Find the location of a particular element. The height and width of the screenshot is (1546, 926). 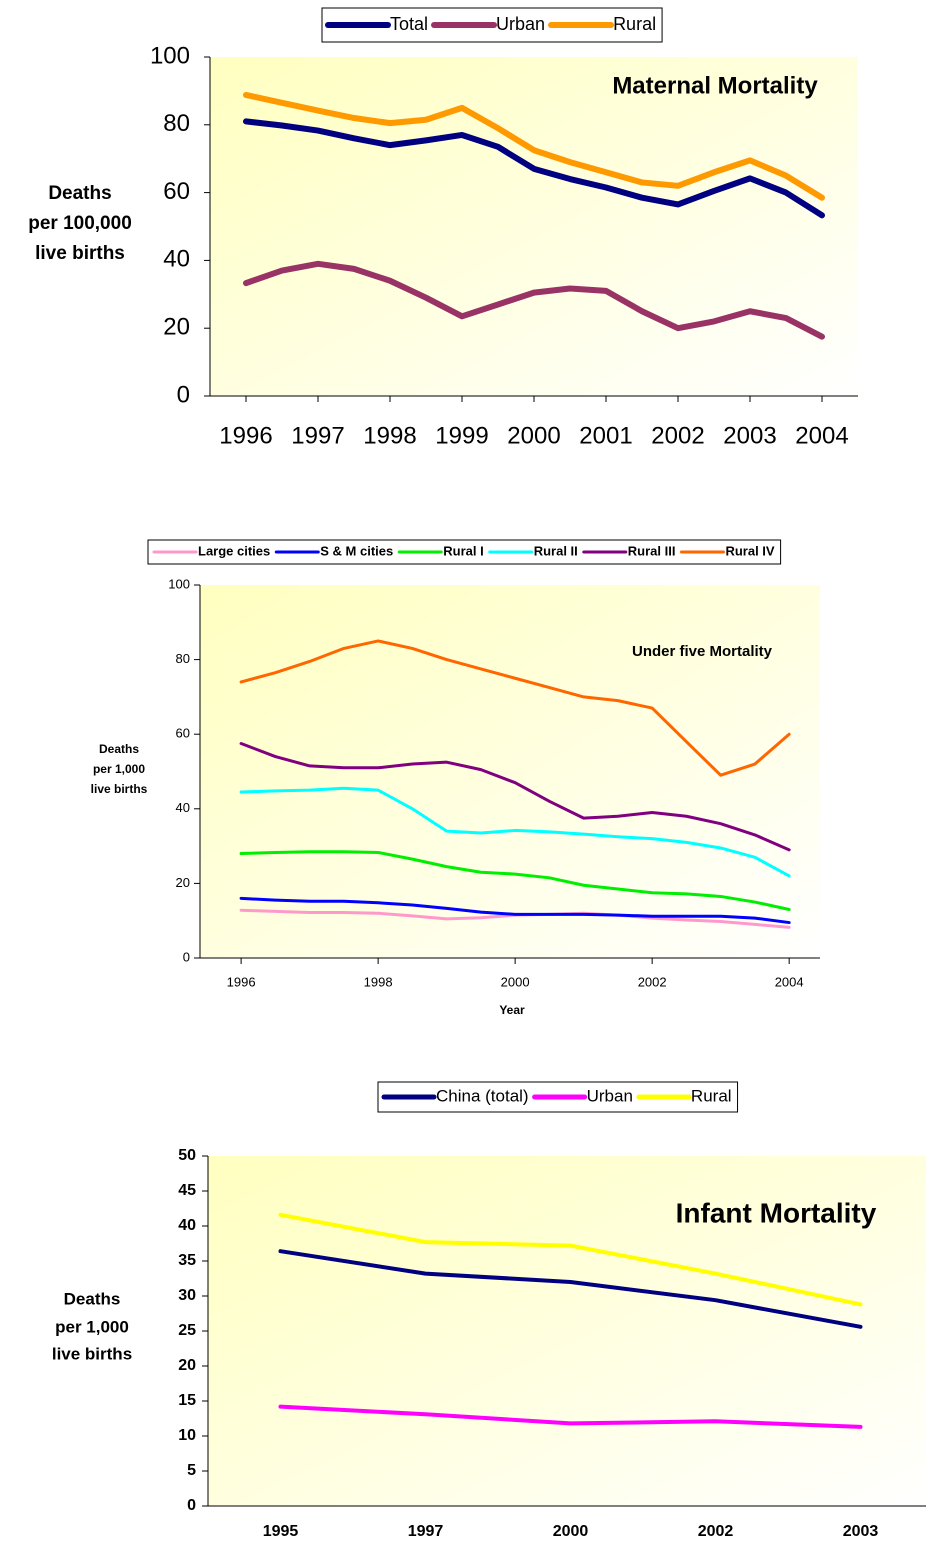

y-tick-label: 50 is located at coordinates (187, 1155).